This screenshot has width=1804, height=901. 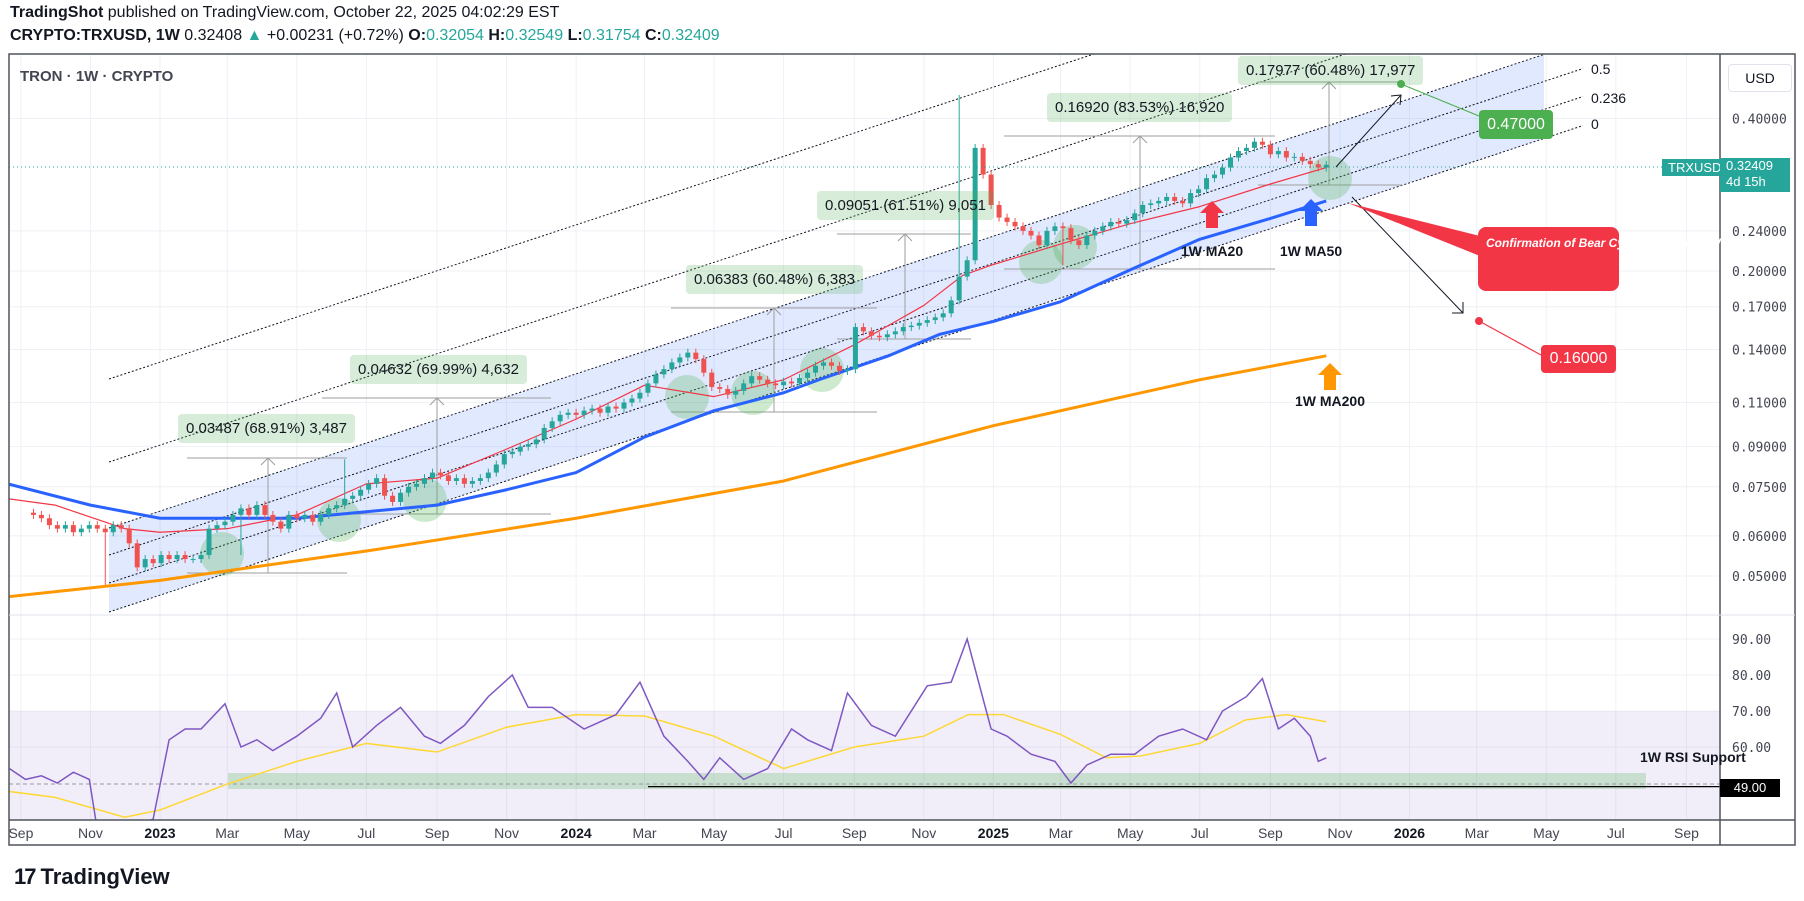 I want to click on target-down-label: 0.16000, so click(x=1578, y=359).